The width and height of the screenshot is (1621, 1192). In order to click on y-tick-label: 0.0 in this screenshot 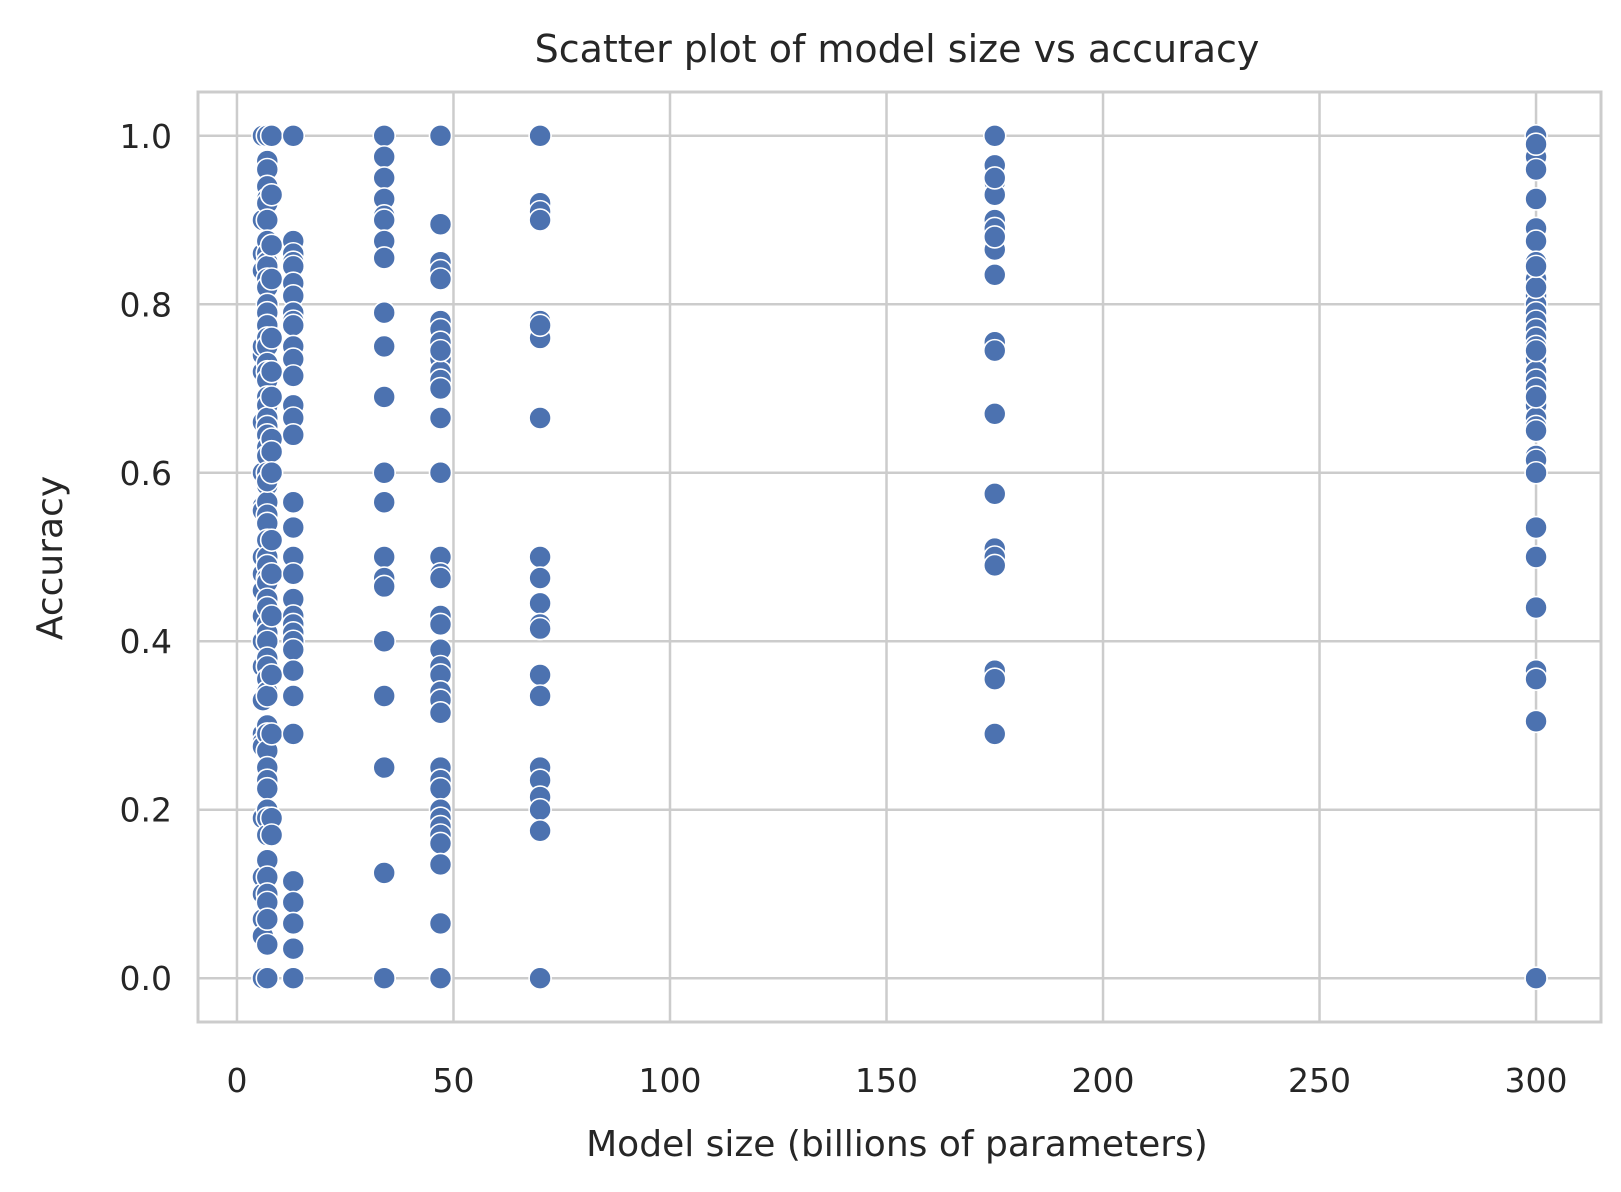, I will do `click(146, 978)`.